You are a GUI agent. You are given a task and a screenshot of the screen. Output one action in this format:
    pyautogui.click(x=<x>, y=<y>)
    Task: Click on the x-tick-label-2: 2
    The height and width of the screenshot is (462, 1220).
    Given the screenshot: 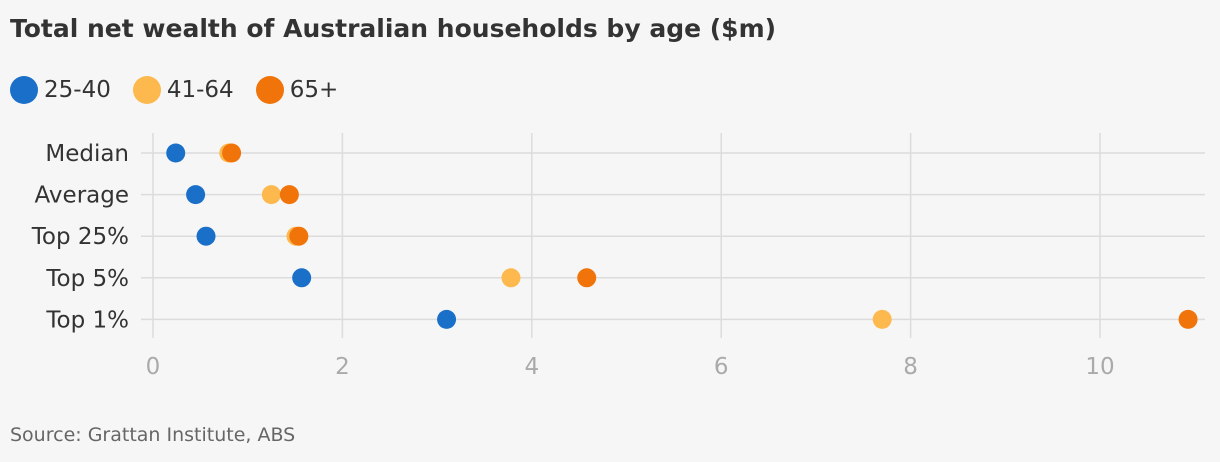 What is the action you would take?
    pyautogui.click(x=342, y=367)
    